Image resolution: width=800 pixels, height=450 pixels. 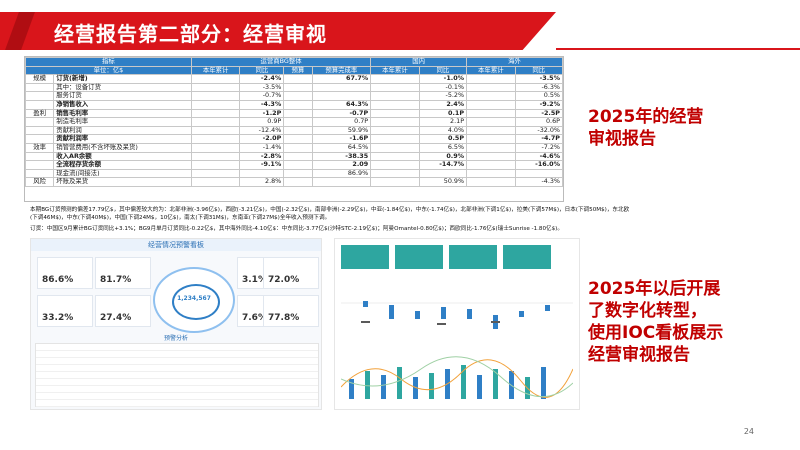 I want to click on dashboard-charts-screenshot, so click(x=457, y=324).